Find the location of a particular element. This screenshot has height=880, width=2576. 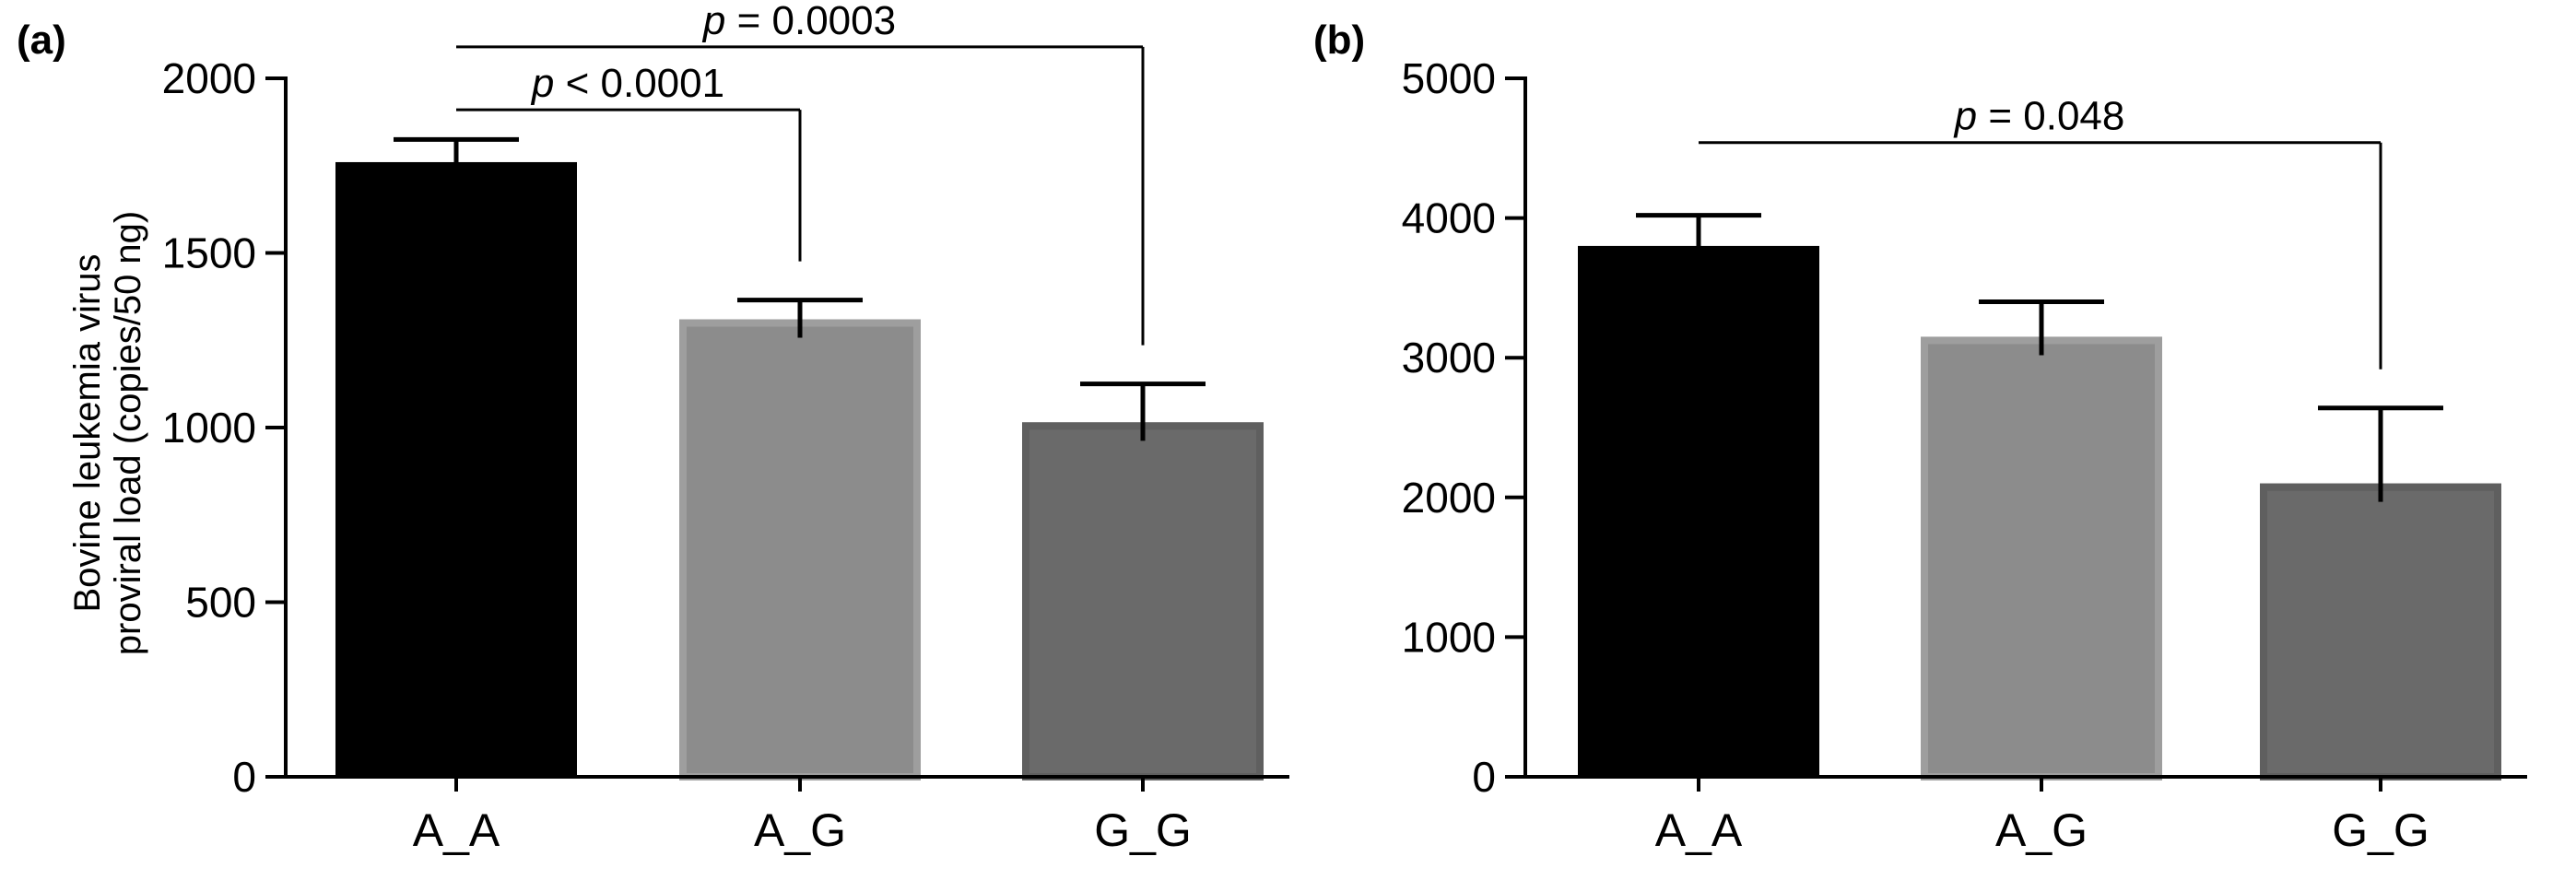

p-value-label: p = 0.048 is located at coordinates (2039, 116).